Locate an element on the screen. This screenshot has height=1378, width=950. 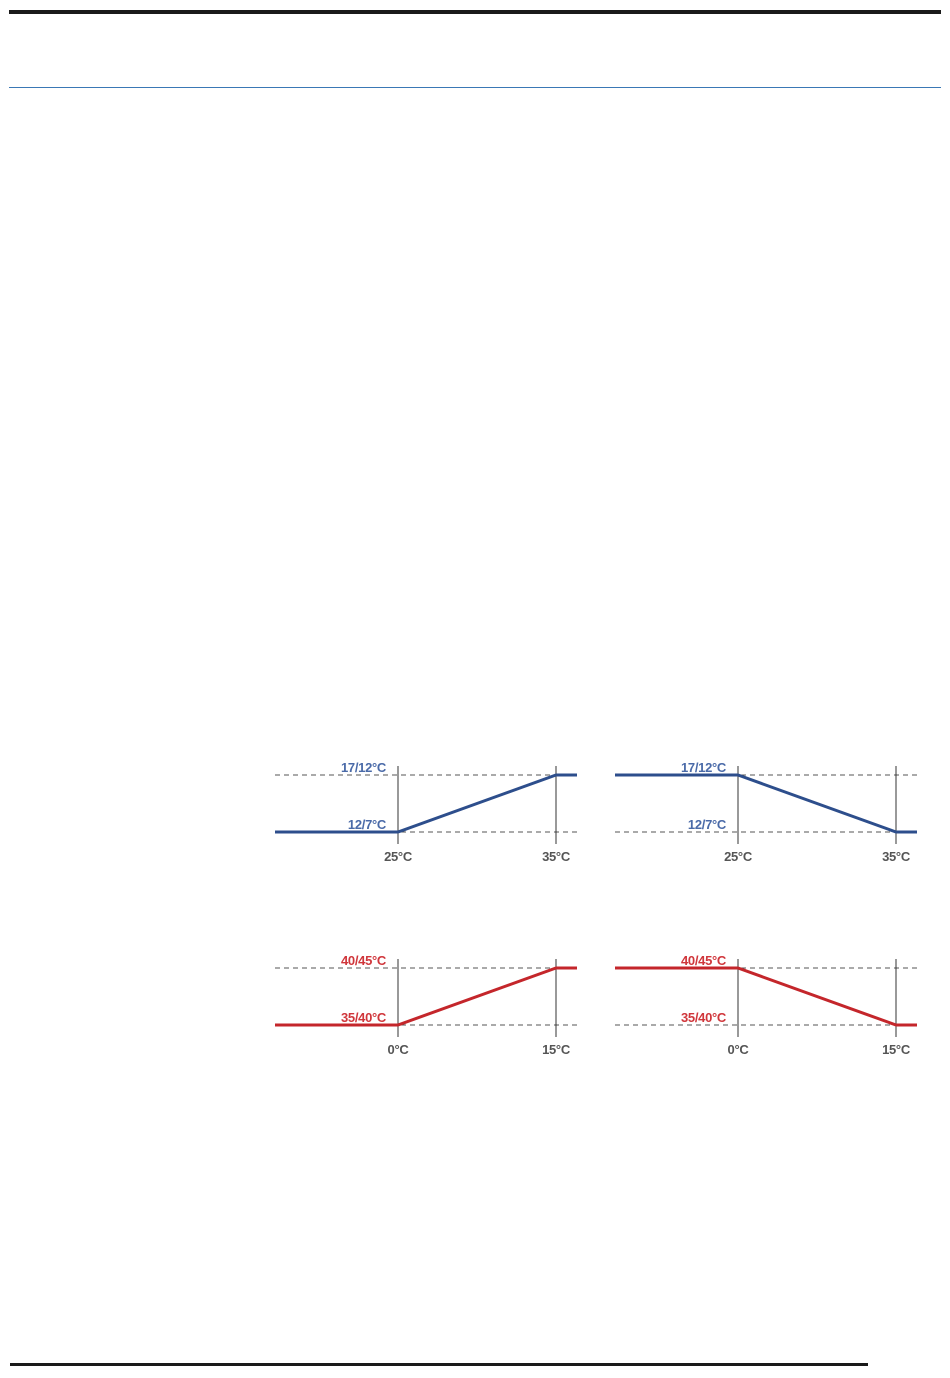
bottom-rule is located at coordinates (439, 1364).